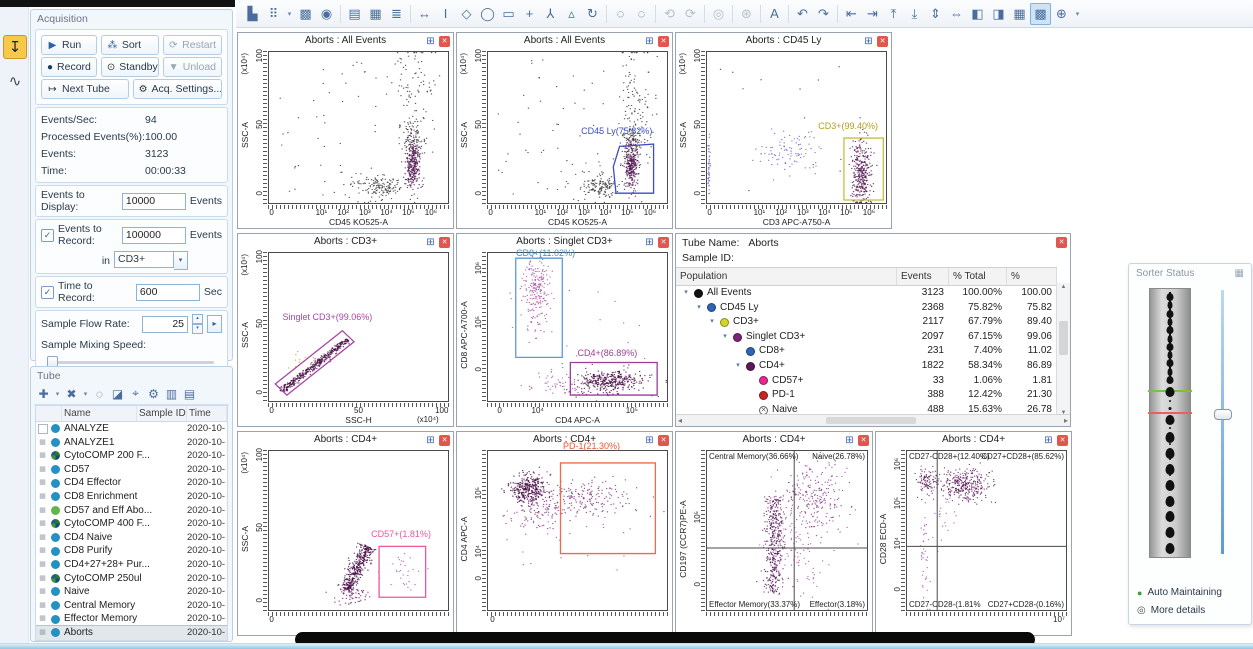 The image size is (1253, 649). What do you see at coordinates (1066, 420) in the screenshot?
I see `scroll-right-icon: ▸` at bounding box center [1066, 420].